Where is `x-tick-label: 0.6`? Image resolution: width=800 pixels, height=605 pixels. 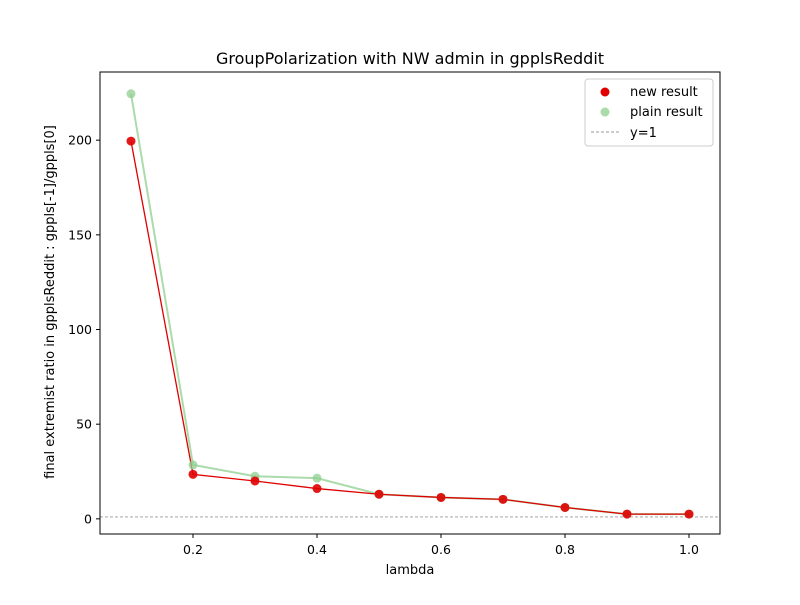
x-tick-label: 0.6 is located at coordinates (441, 549).